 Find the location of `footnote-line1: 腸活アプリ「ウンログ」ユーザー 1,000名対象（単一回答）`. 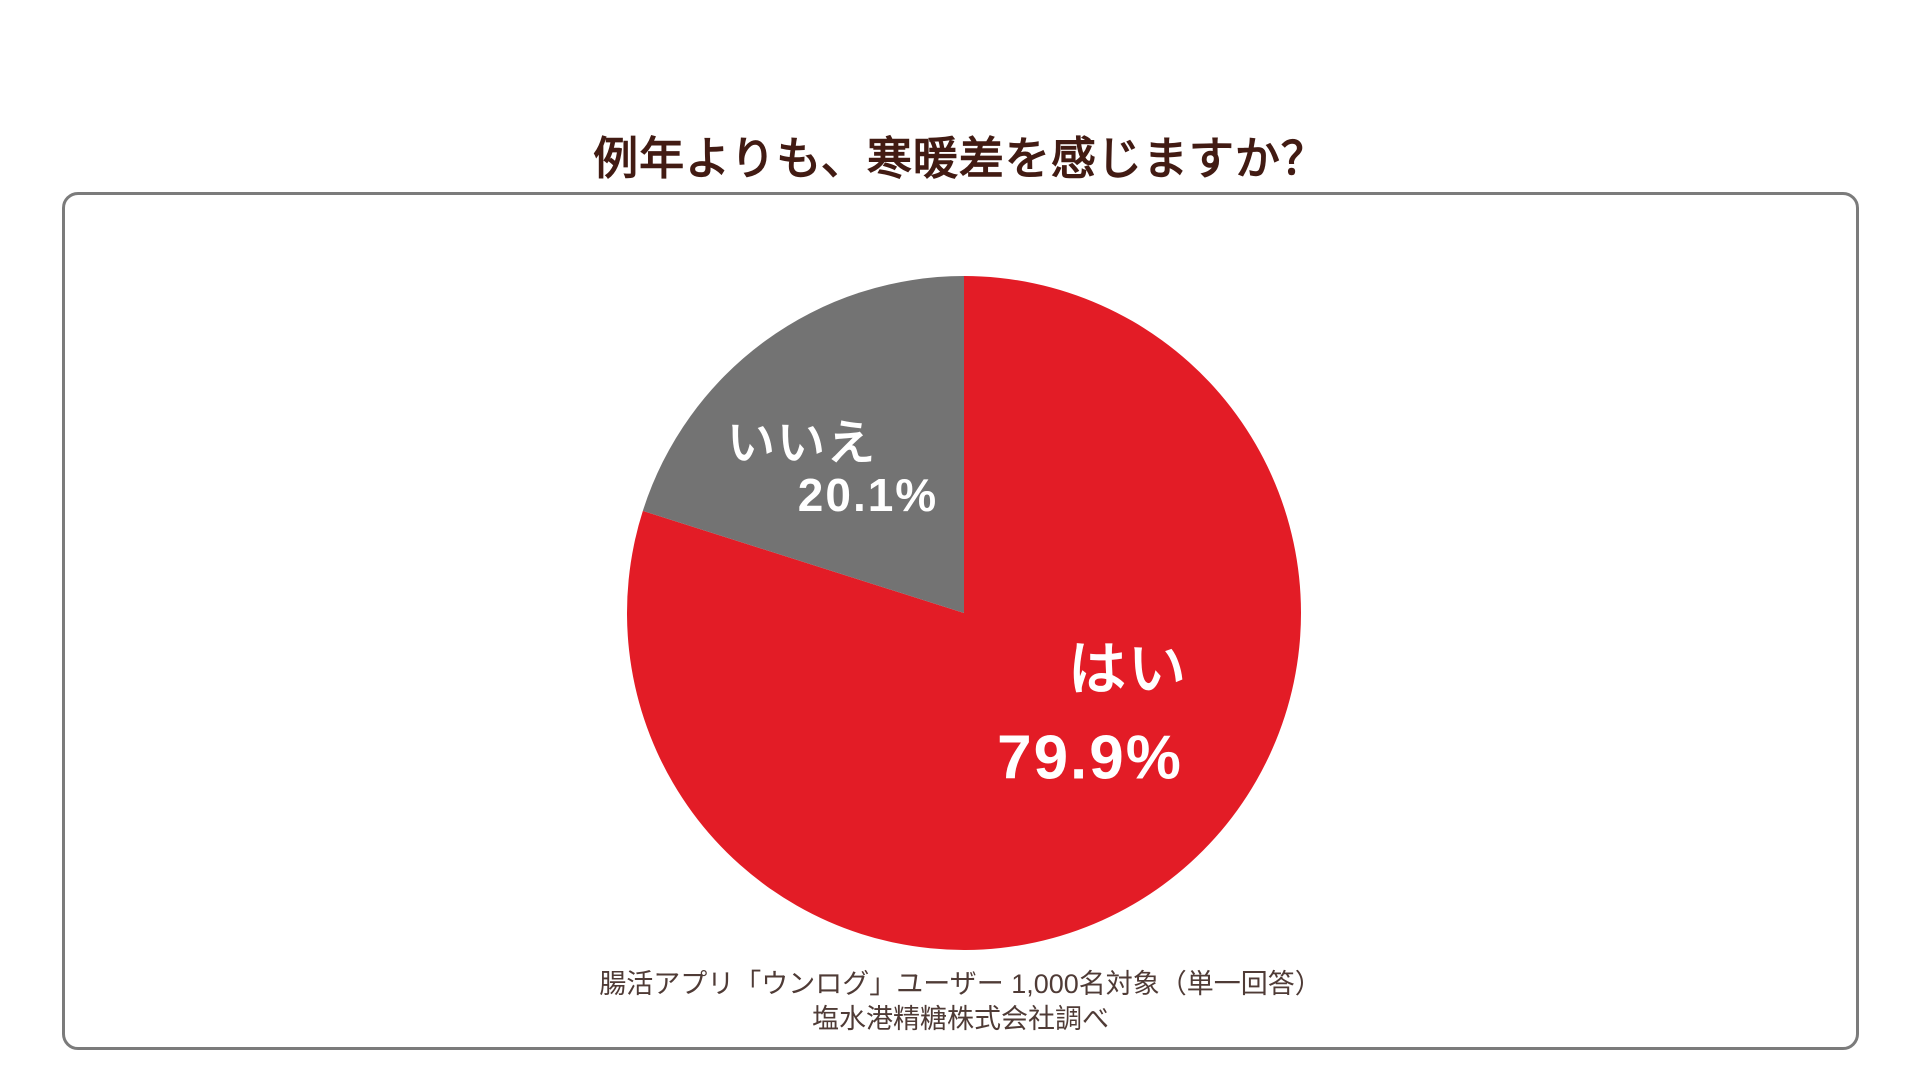

footnote-line1: 腸活アプリ「ウンログ」ユーザー 1,000名対象（単一回答） is located at coordinates (960, 983).